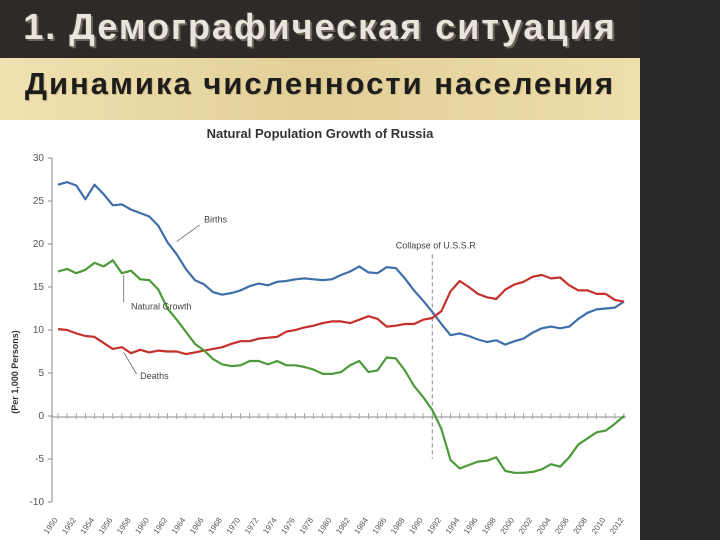 The width and height of the screenshot is (720, 540). Describe the element at coordinates (320, 26) in the screenshot. I see `slide-title: 1. Демографическая ситуация` at that location.